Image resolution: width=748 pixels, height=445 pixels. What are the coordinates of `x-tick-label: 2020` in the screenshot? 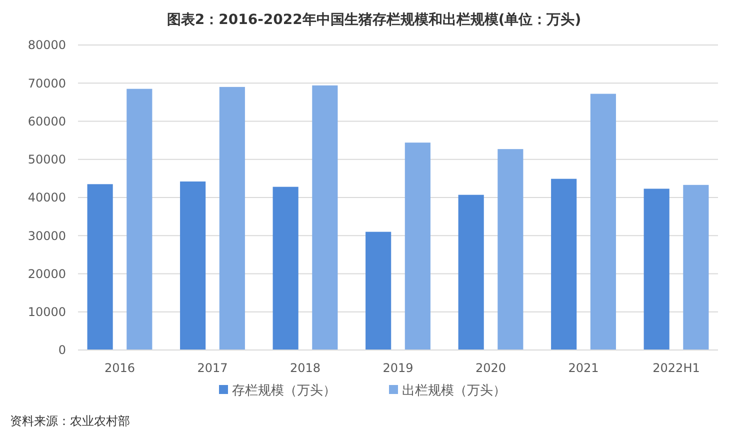 It's located at (490, 368).